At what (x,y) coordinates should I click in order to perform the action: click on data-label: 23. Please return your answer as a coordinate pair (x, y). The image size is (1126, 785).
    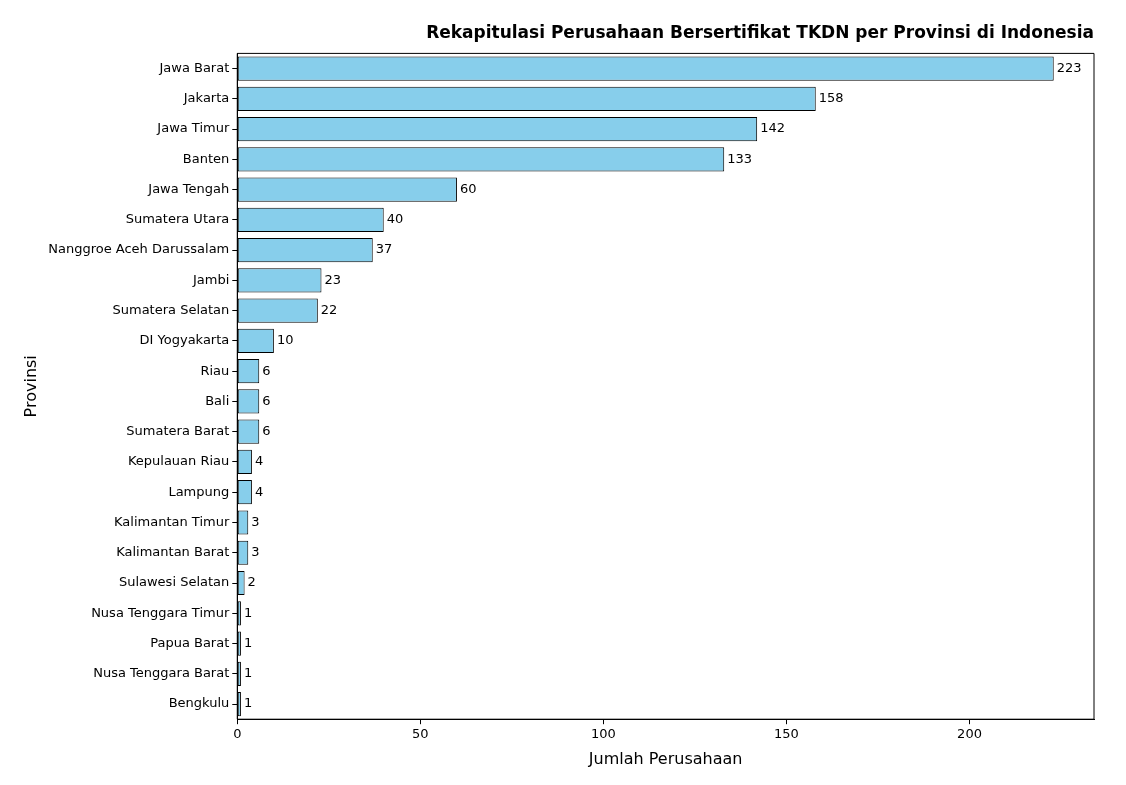
    Looking at the image, I should click on (333, 279).